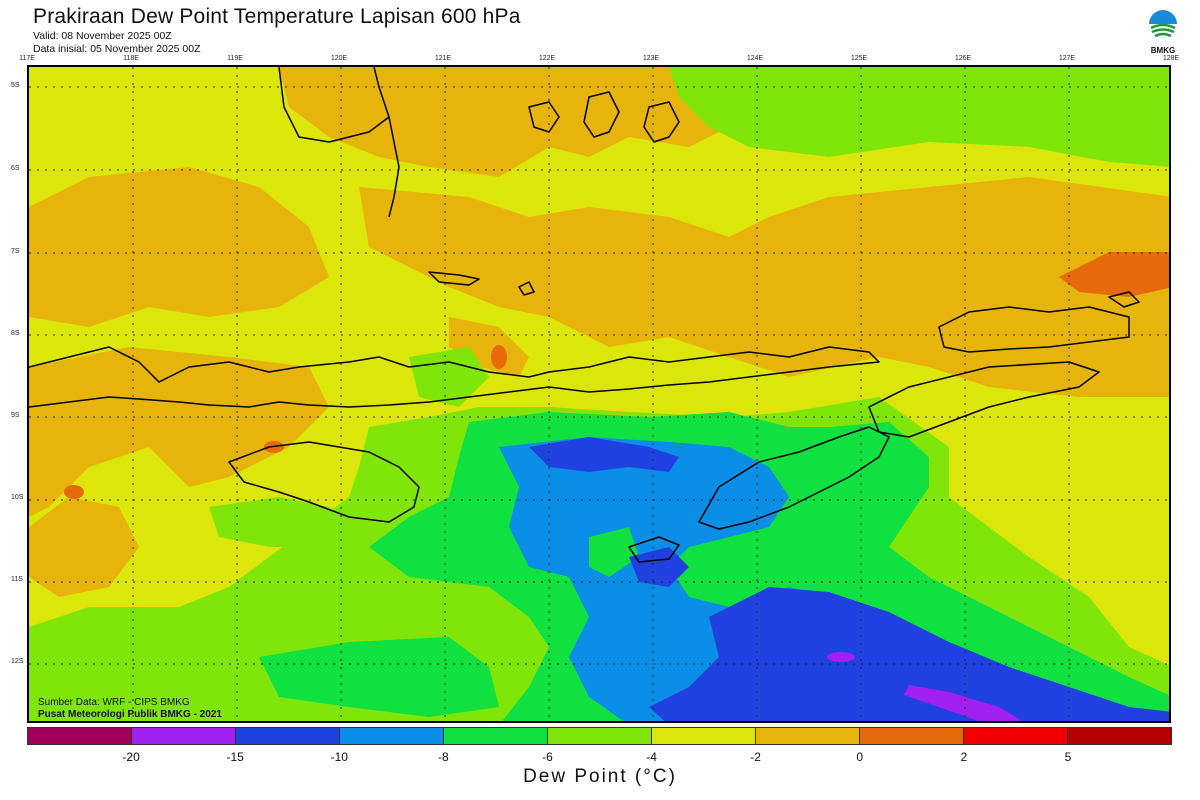  Describe the element at coordinates (15, 251) in the screenshot. I see `lat-label: 7S` at that location.